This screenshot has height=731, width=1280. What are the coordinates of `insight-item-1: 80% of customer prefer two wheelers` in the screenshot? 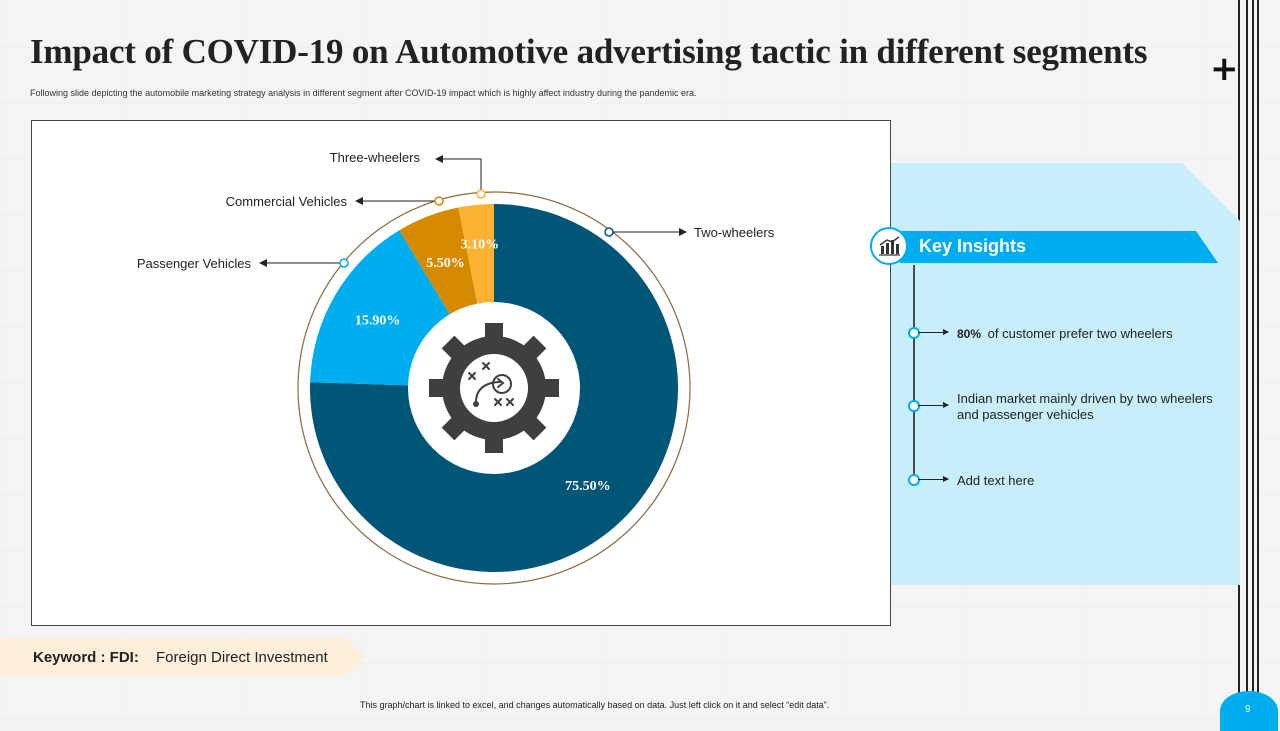 It's located at (1097, 334).